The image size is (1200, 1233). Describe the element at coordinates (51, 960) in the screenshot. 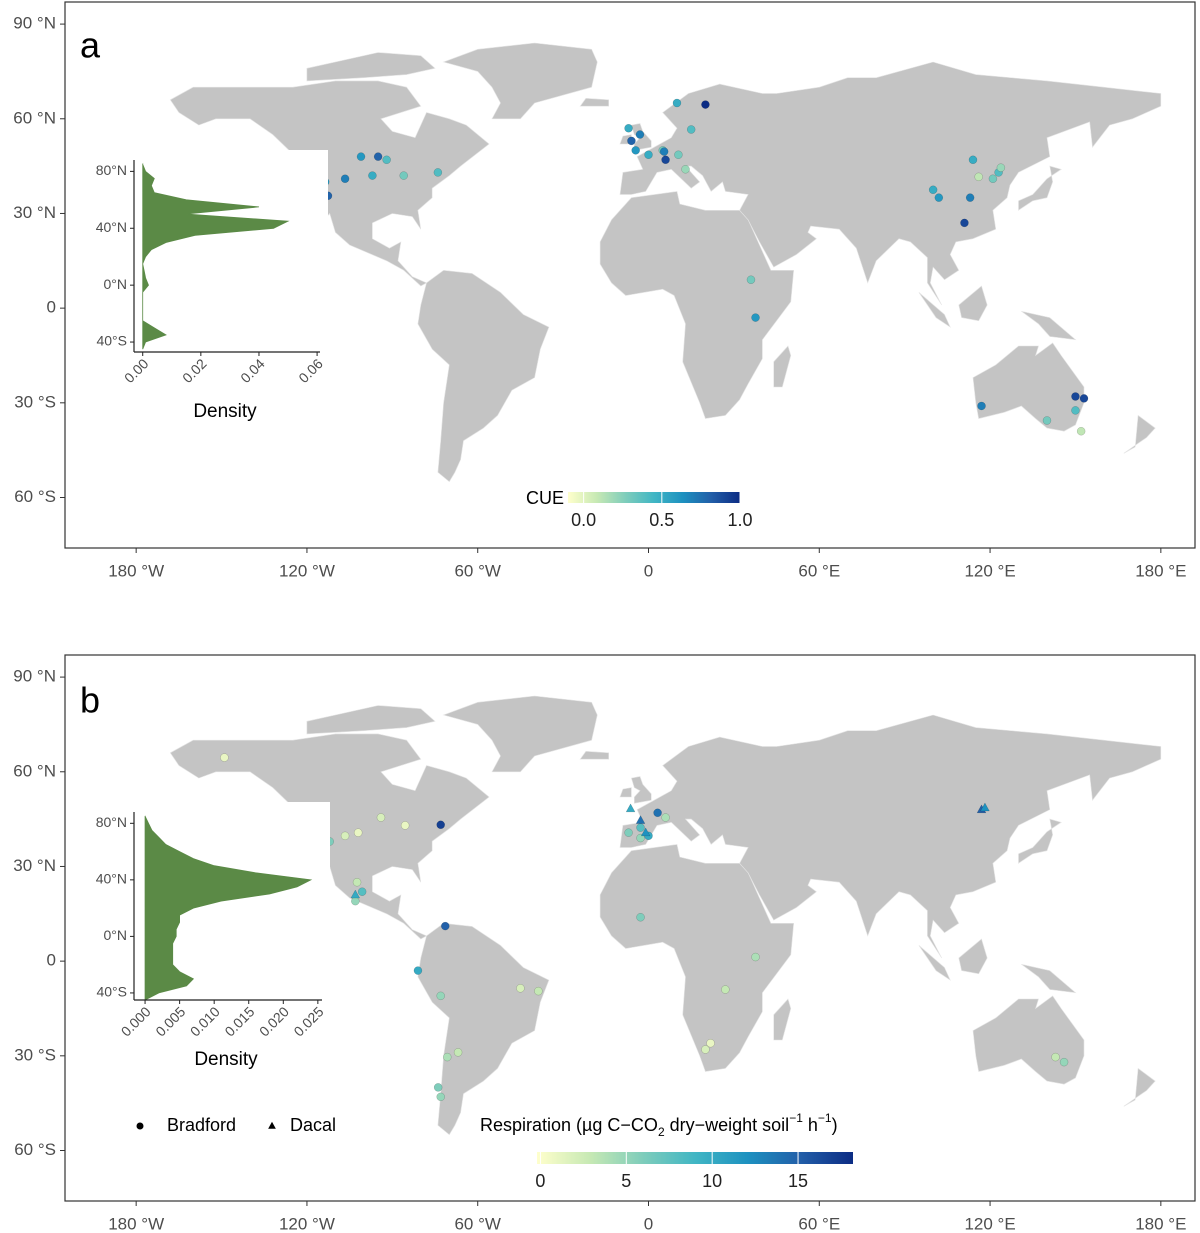

I see `y-tick-label: 0` at that location.